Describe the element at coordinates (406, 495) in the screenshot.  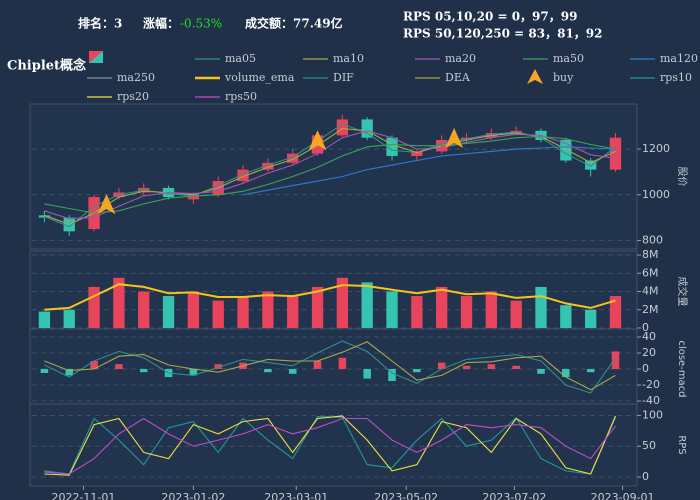
I see `x-tick-label: 2023-05-02` at that location.